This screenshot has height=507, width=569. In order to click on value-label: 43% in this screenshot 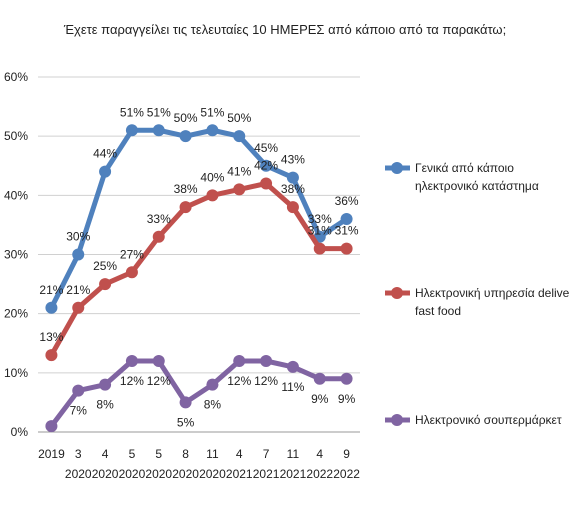, I will do `click(293, 160)`.